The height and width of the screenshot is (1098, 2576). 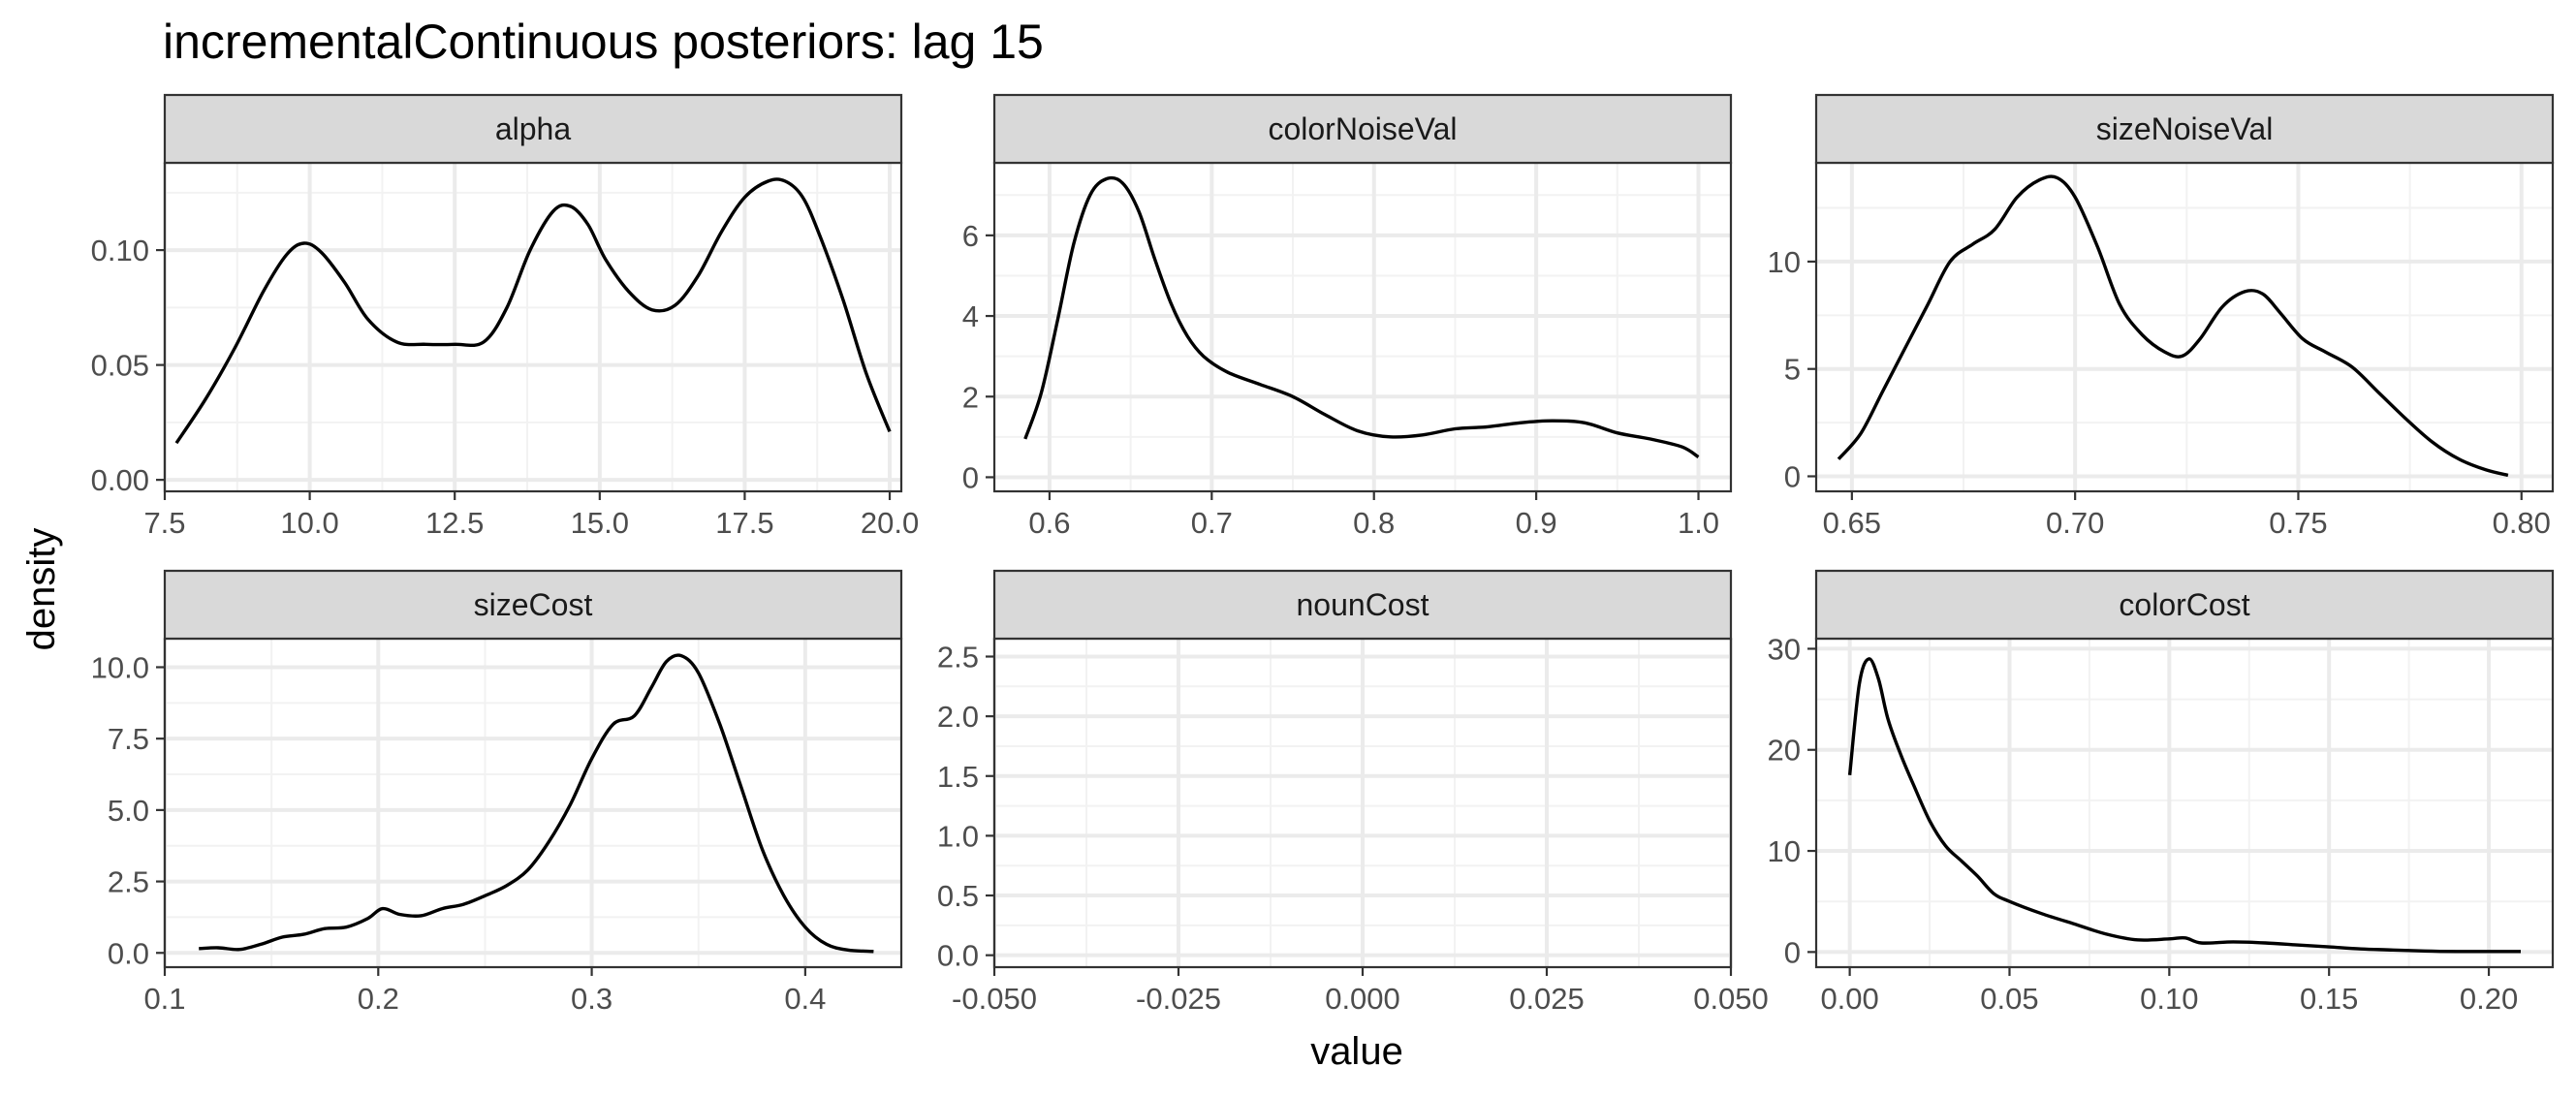 What do you see at coordinates (1049, 523) in the screenshot?
I see `x-tick-label: 0.6` at bounding box center [1049, 523].